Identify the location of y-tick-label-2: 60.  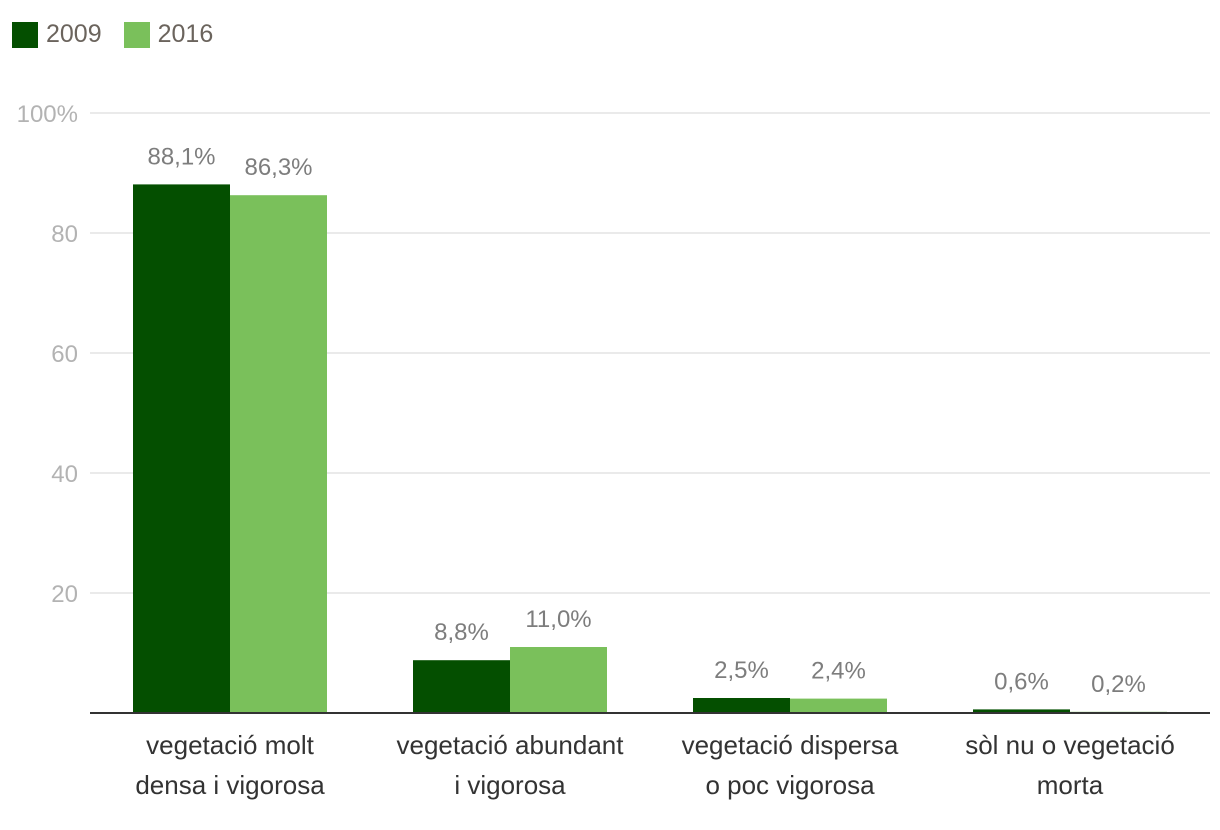
(64, 354).